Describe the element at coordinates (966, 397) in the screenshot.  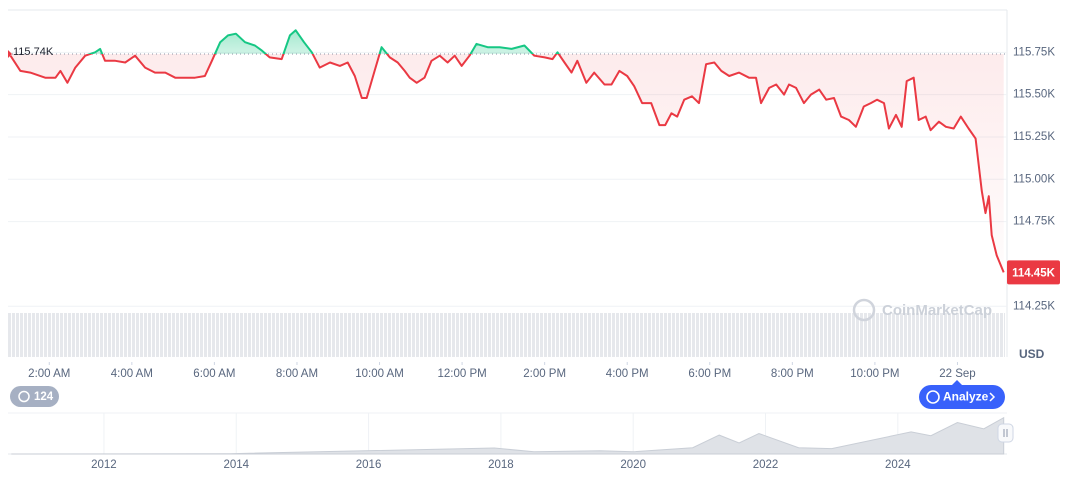
I see `button-label: Analyze` at that location.